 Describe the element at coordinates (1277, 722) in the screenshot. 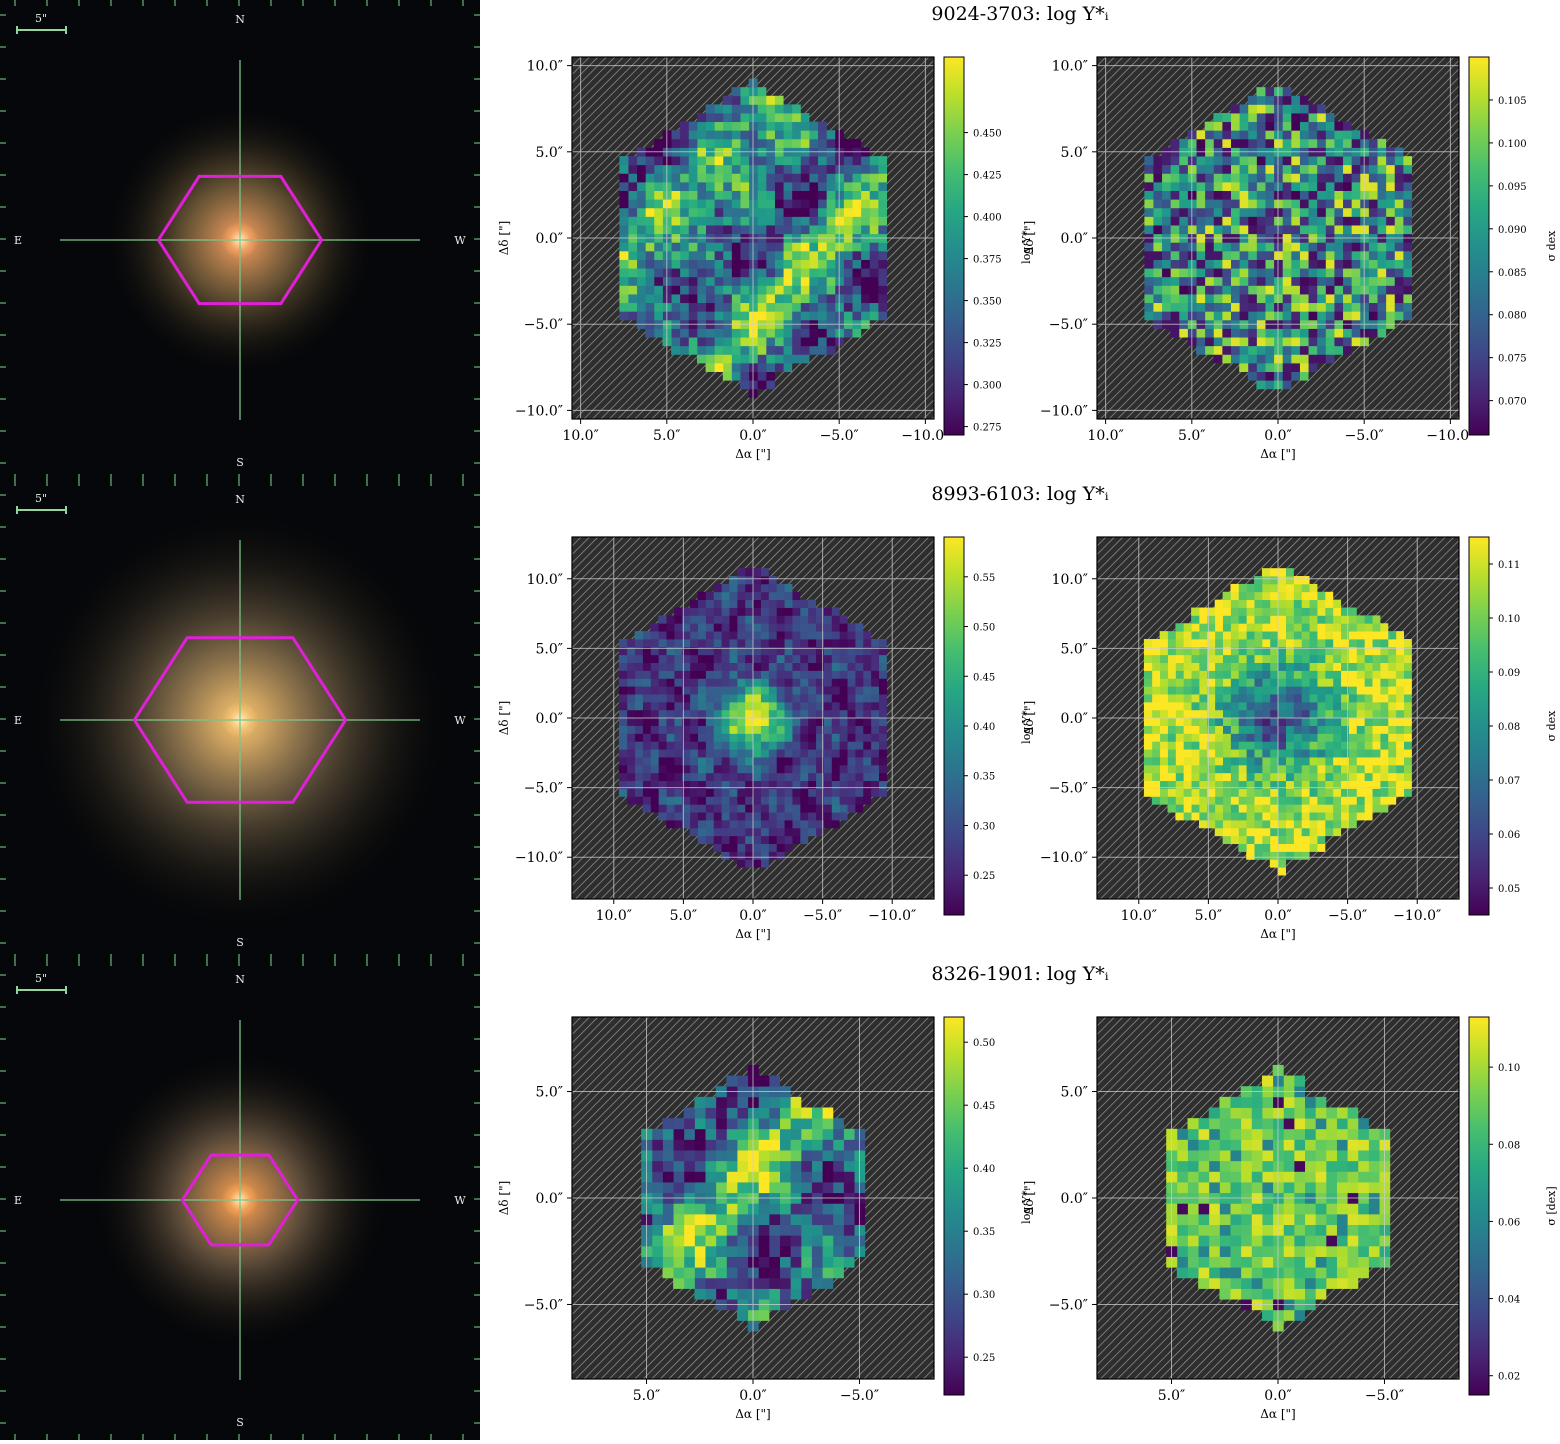

I see `spaxel-map` at that location.